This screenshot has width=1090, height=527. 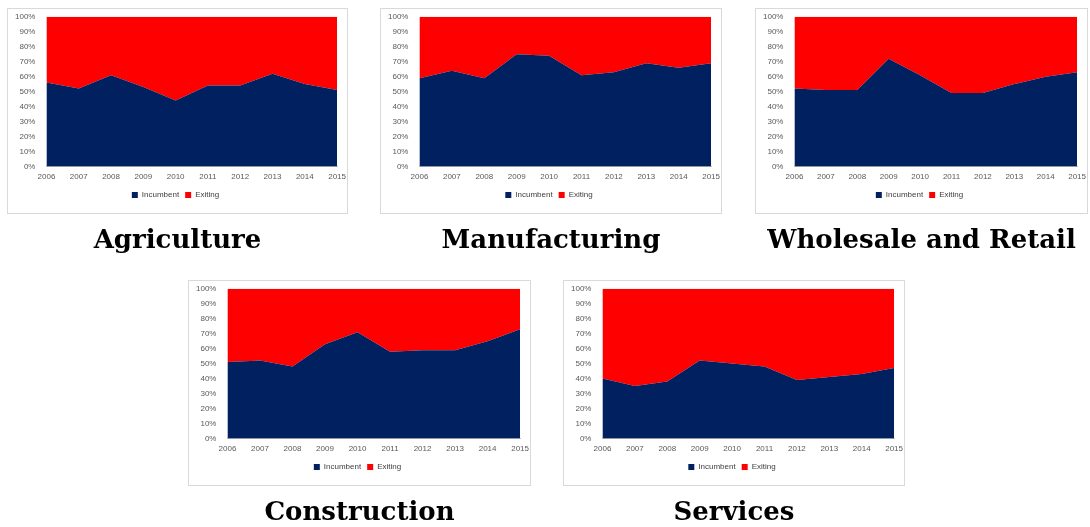 What do you see at coordinates (177, 239) in the screenshot?
I see `text: Agriculture` at bounding box center [177, 239].